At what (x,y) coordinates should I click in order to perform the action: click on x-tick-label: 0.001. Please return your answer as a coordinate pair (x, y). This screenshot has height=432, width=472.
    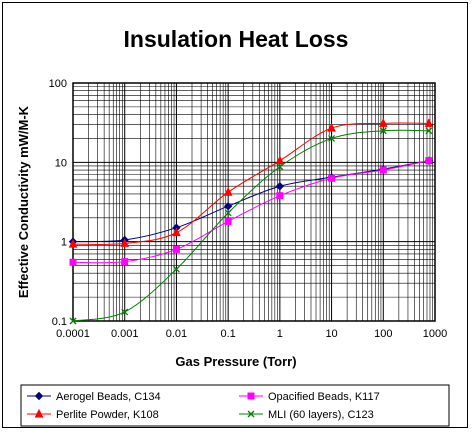
    Looking at the image, I should click on (125, 334).